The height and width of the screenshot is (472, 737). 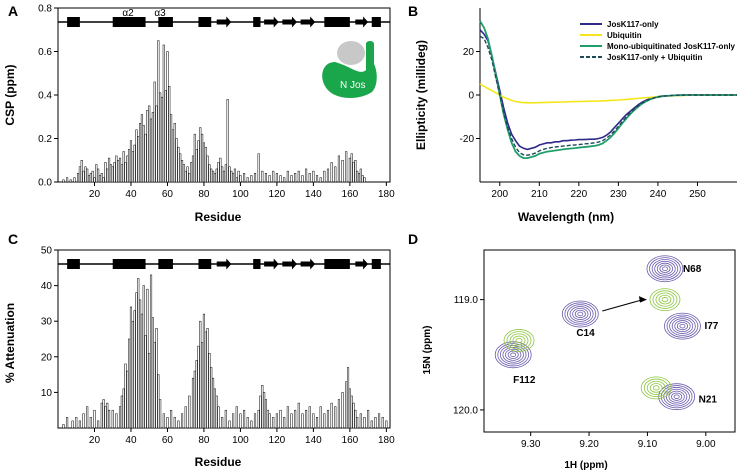 What do you see at coordinates (218, 217) in the screenshot?
I see `panel-a-xlabel: Residue` at bounding box center [218, 217].